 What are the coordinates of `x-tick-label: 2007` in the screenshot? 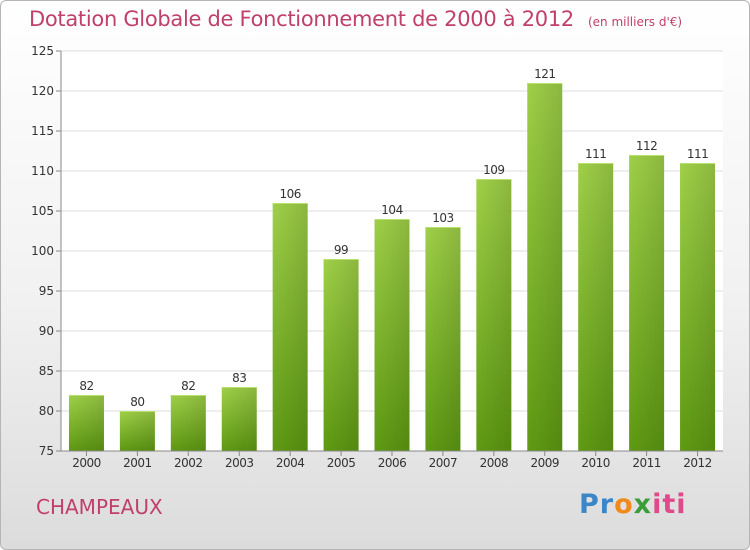 It's located at (443, 463).